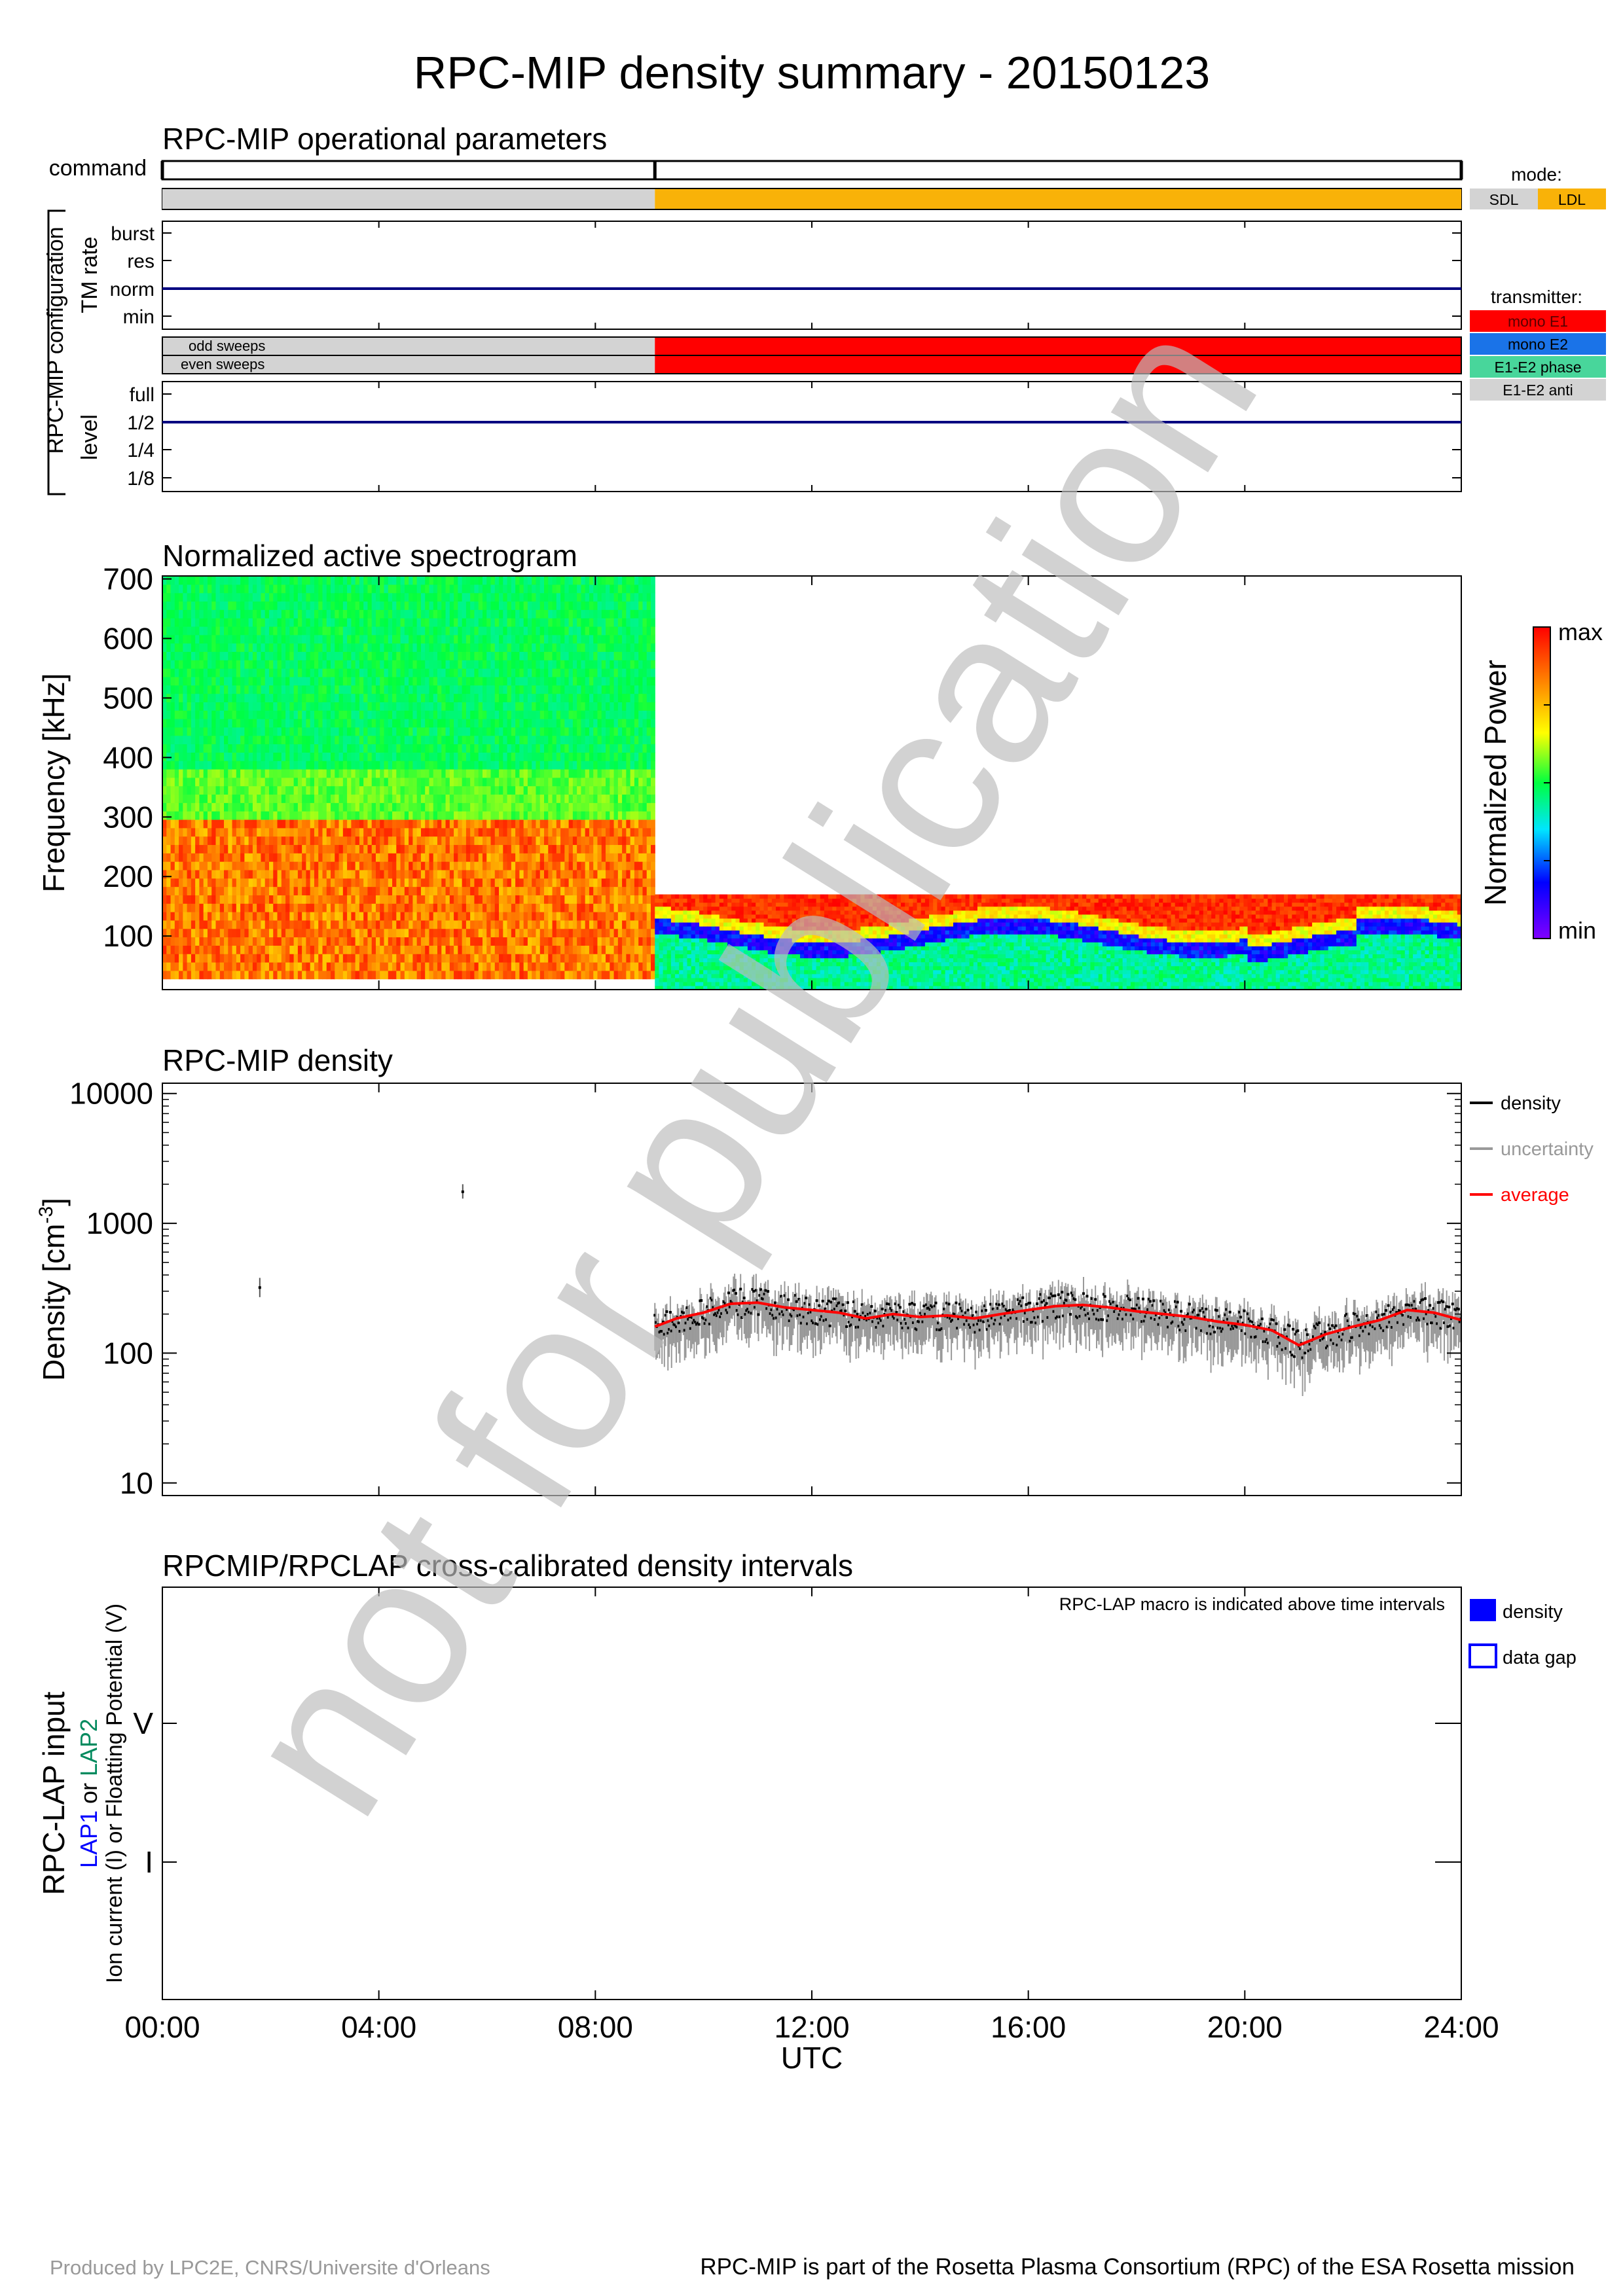  What do you see at coordinates (328, 580) in the screenshot?
I see `spectrogram-cell-1967` at bounding box center [328, 580].